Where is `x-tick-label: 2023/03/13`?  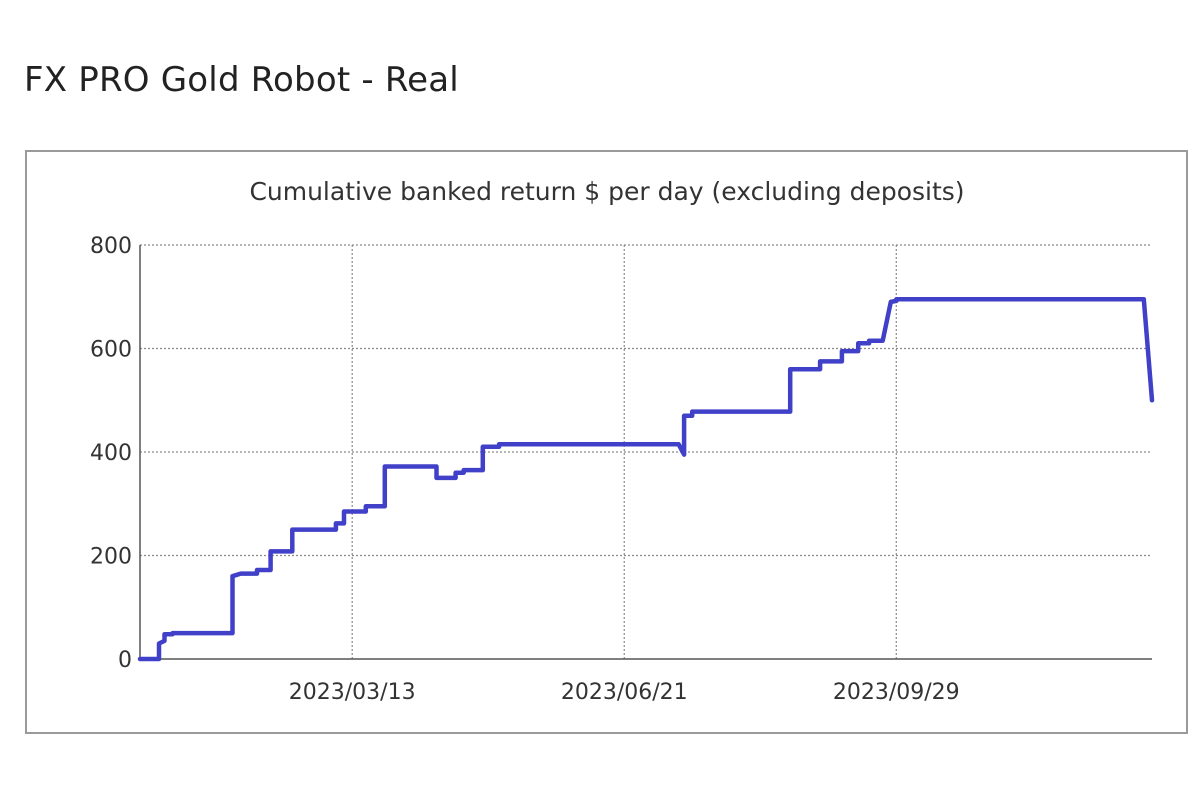 x-tick-label: 2023/03/13 is located at coordinates (352, 692).